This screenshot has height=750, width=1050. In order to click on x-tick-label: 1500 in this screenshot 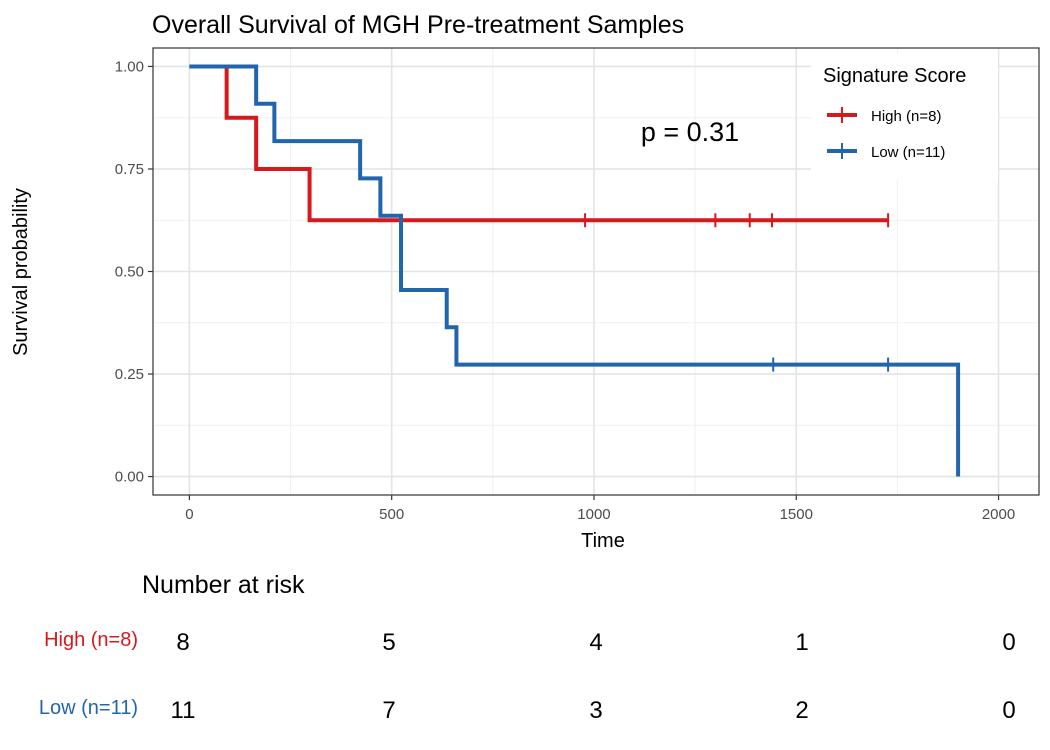, I will do `click(796, 514)`.